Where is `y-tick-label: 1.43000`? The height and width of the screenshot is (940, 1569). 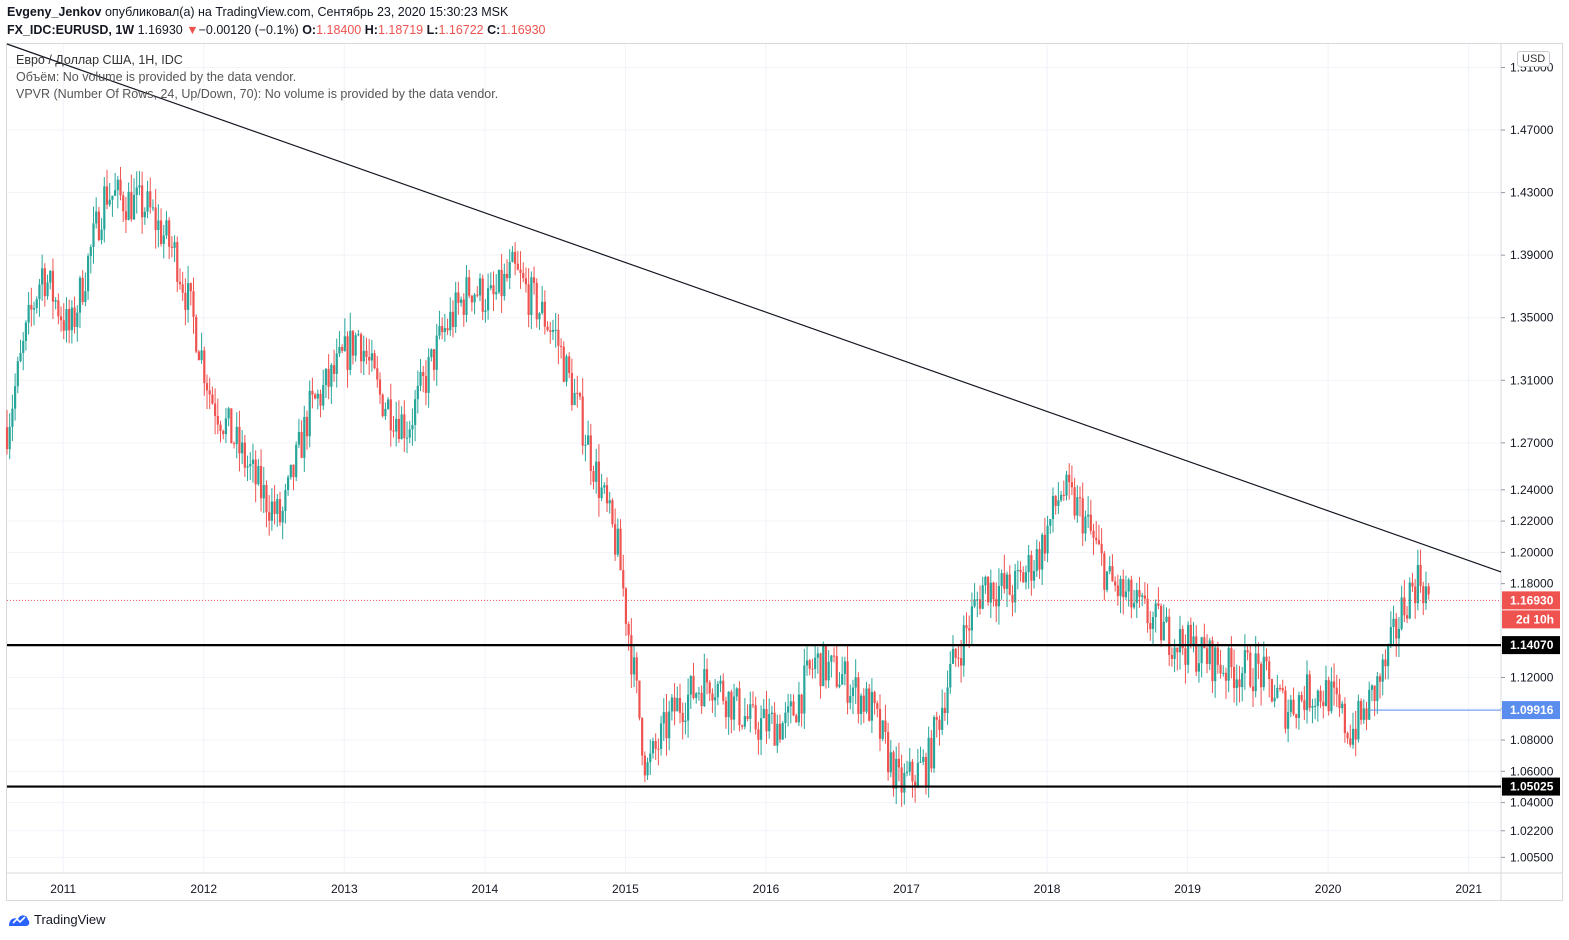
y-tick-label: 1.43000 is located at coordinates (1532, 193).